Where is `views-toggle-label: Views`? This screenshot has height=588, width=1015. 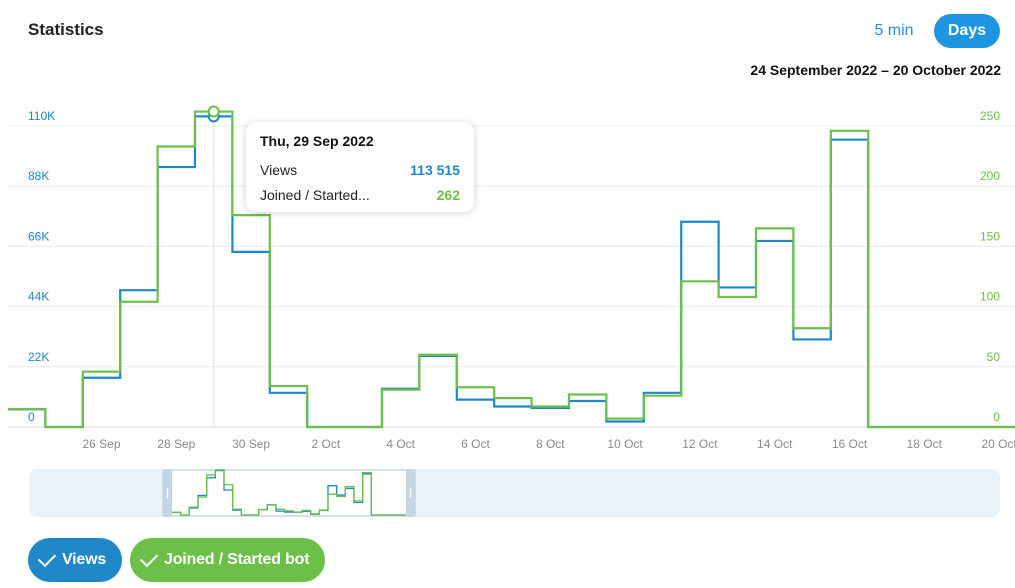
views-toggle-label: Views is located at coordinates (84, 559).